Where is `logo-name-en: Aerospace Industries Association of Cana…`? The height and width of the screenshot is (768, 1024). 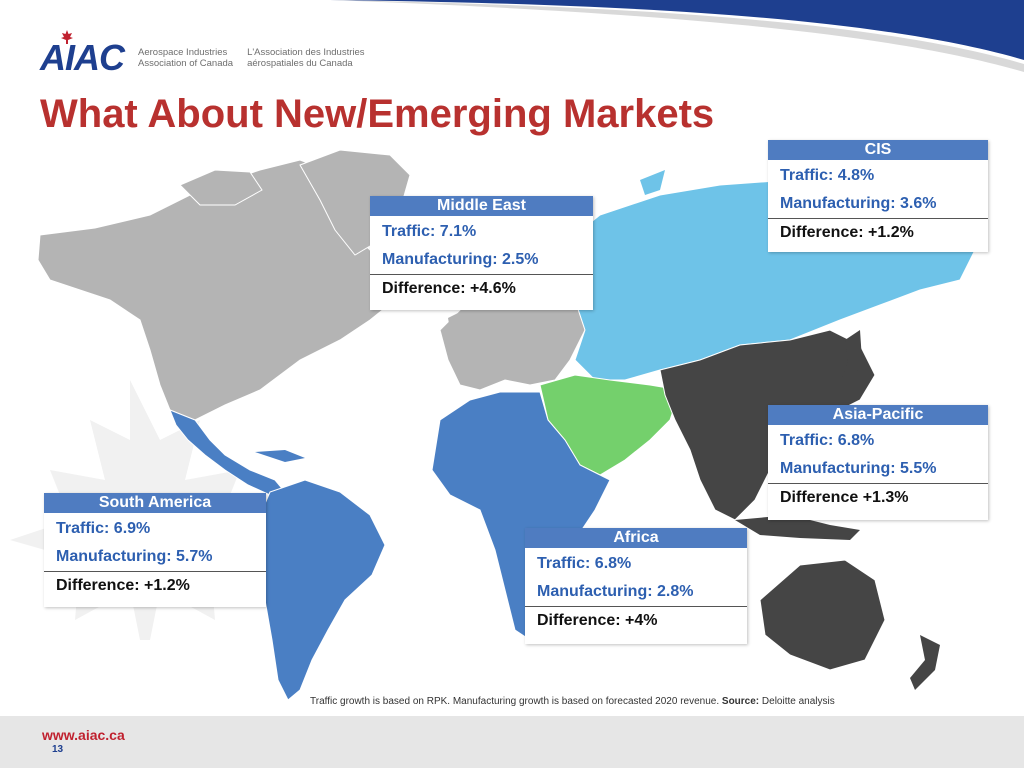 logo-name-en: Aerospace Industries Association of Cana… is located at coordinates (185, 58).